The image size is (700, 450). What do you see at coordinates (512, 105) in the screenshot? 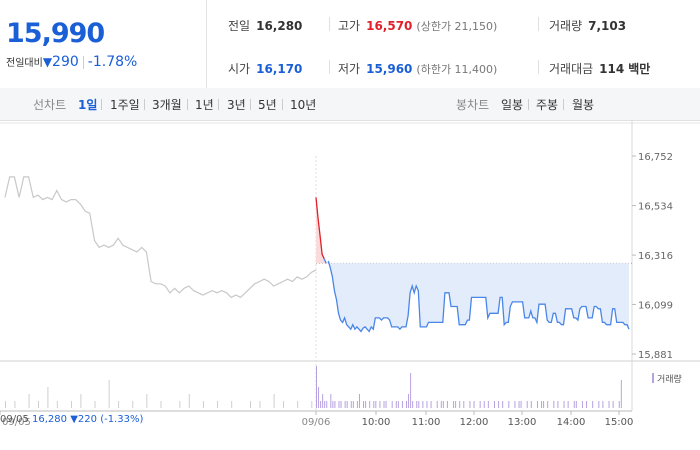
I see `candle-tab-daily: 일봉` at bounding box center [512, 105].